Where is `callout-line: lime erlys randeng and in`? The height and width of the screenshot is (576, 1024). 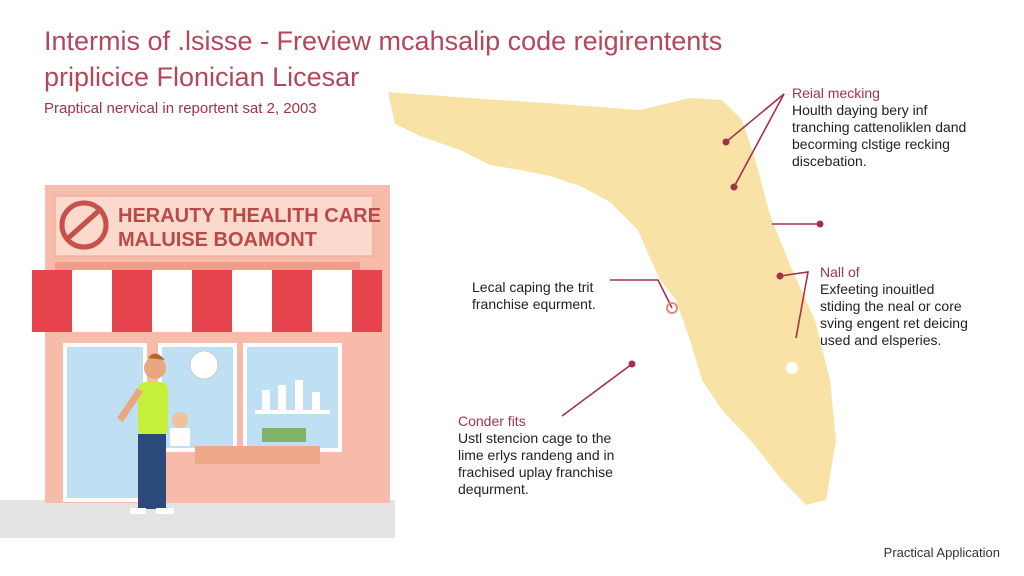 callout-line: lime erlys randeng and in is located at coordinates (536, 455).